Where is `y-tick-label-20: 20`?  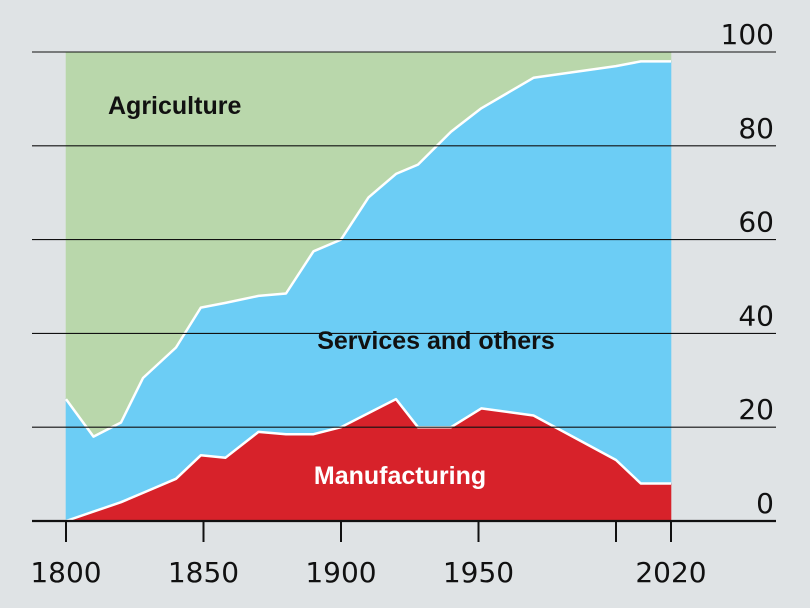 y-tick-label-20: 20 is located at coordinates (756, 409).